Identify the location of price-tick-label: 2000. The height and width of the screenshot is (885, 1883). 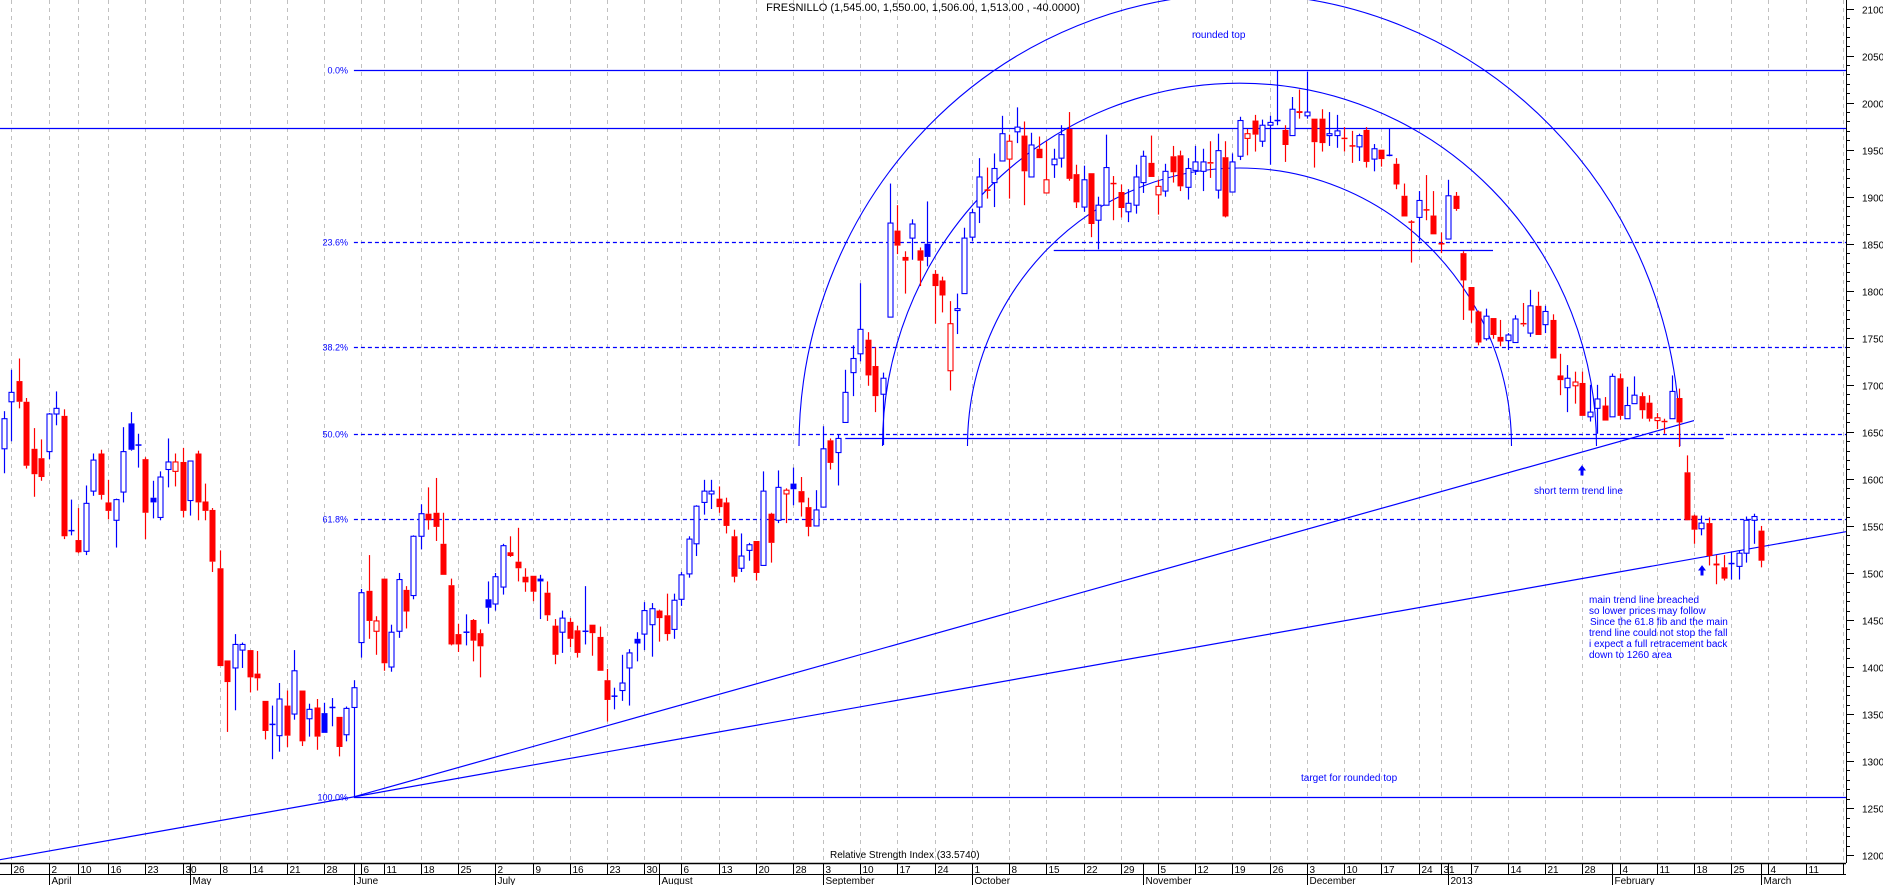
(1872, 105).